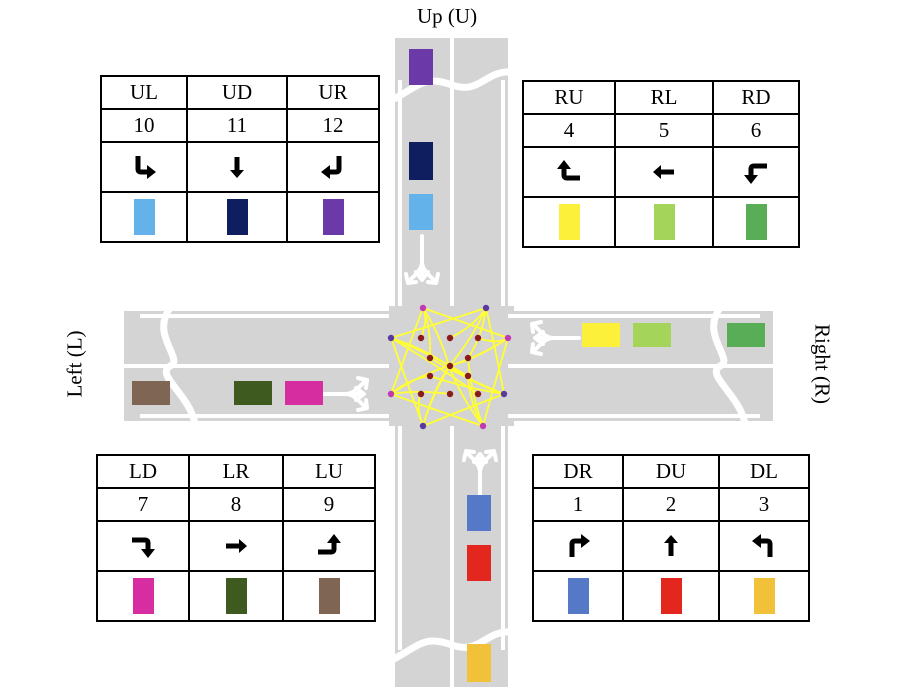 This screenshot has width=905, height=687. Describe the element at coordinates (578, 471) in the screenshot. I see `movement-code: DR` at that location.